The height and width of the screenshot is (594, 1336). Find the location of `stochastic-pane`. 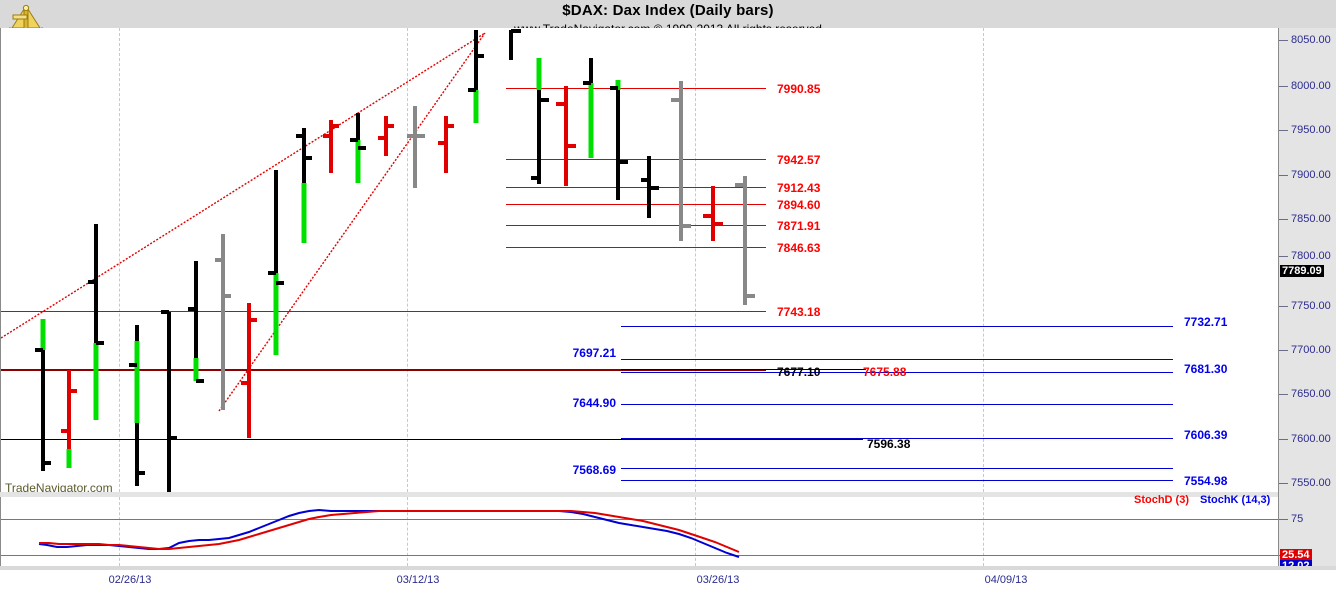

stochastic-pane is located at coordinates (639, 531).